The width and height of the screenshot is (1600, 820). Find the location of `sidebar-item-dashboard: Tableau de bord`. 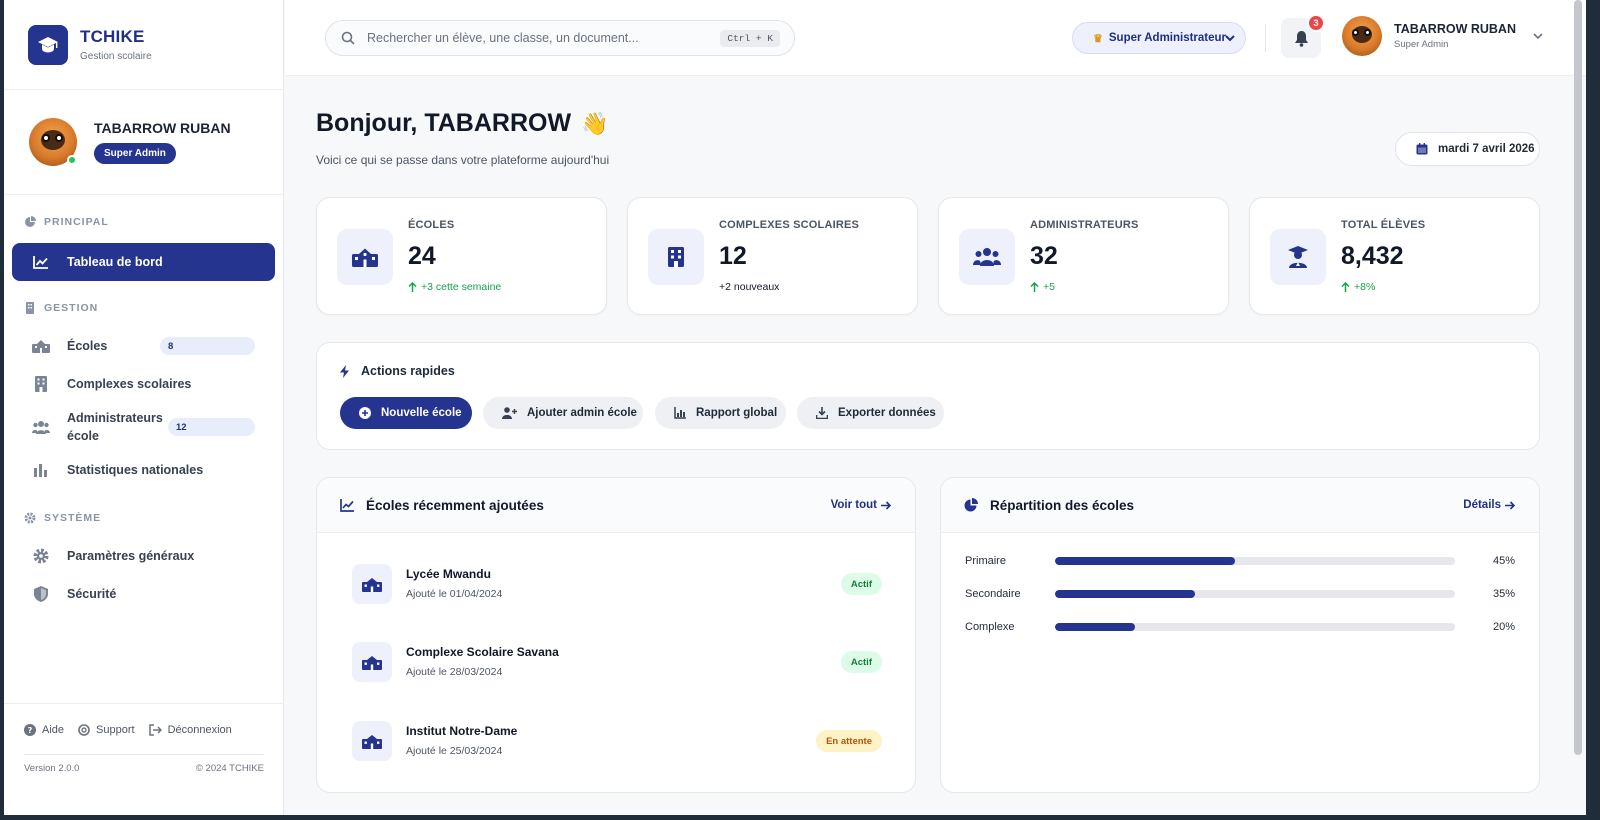

sidebar-item-dashboard: Tableau de bord is located at coordinates (143, 262).